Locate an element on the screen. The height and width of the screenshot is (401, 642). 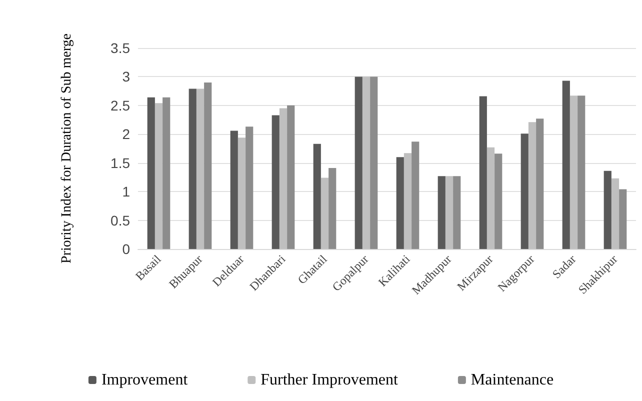
y-tick-label: 2 is located at coordinates (126, 134).